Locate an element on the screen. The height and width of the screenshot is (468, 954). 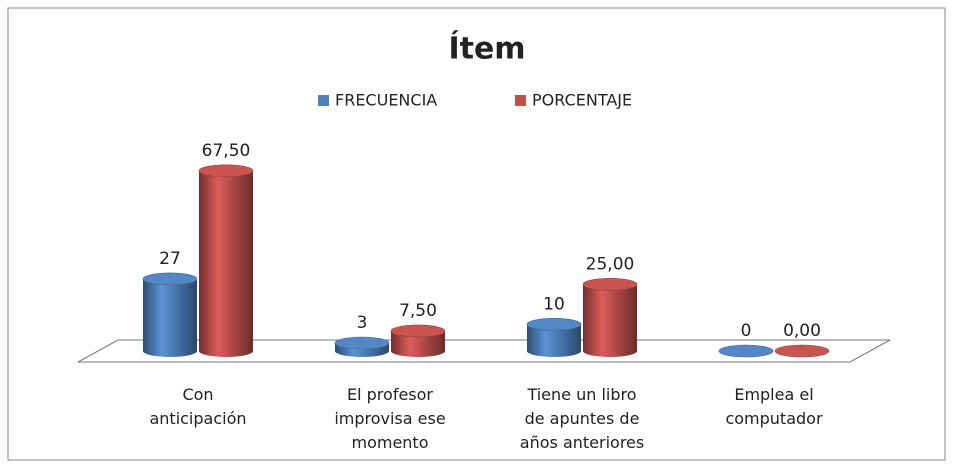
data-label: 0 is located at coordinates (746, 331).